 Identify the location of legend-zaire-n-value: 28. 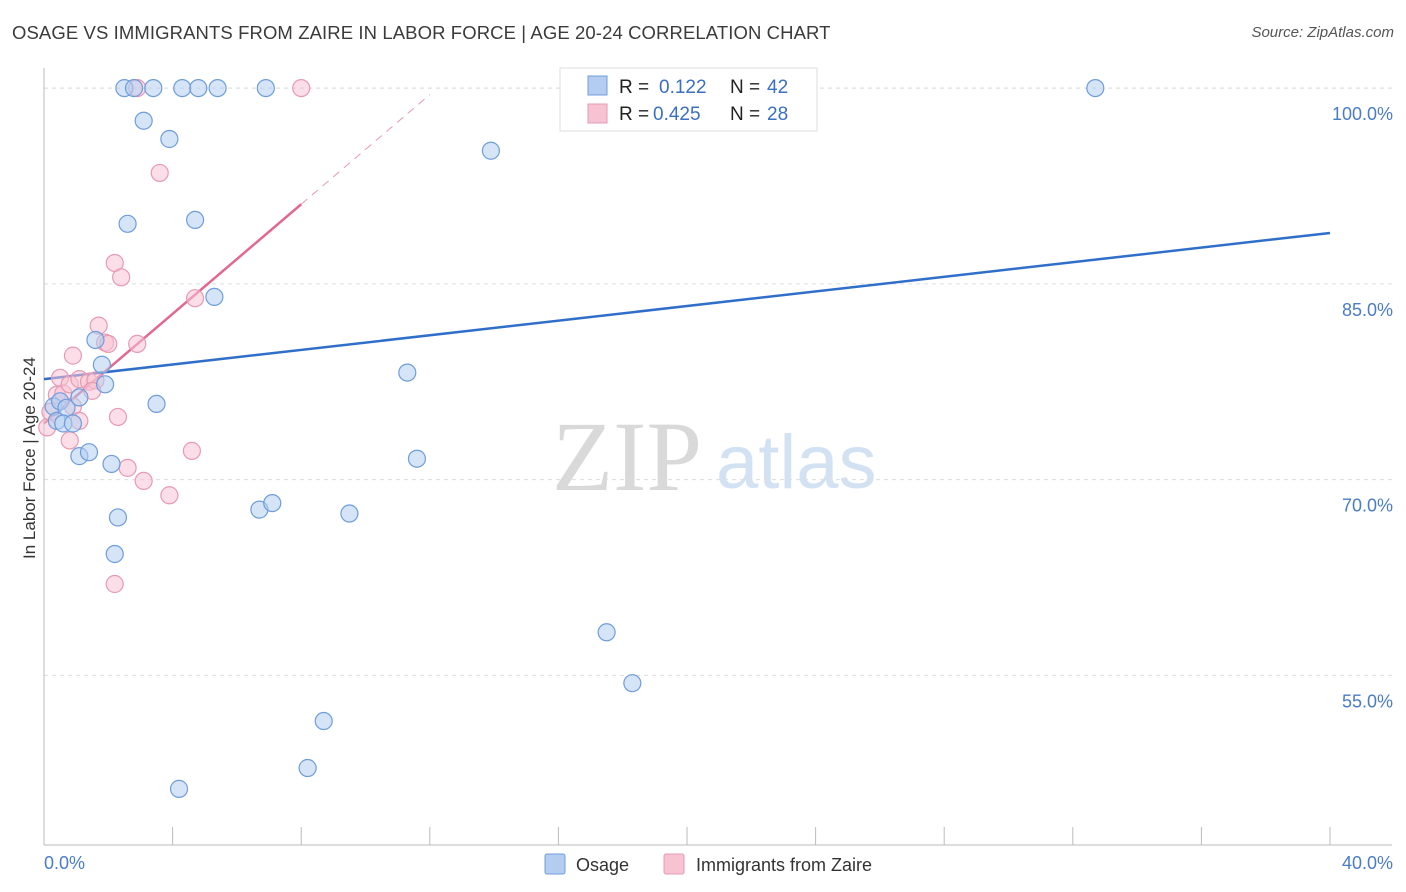
(777, 114).